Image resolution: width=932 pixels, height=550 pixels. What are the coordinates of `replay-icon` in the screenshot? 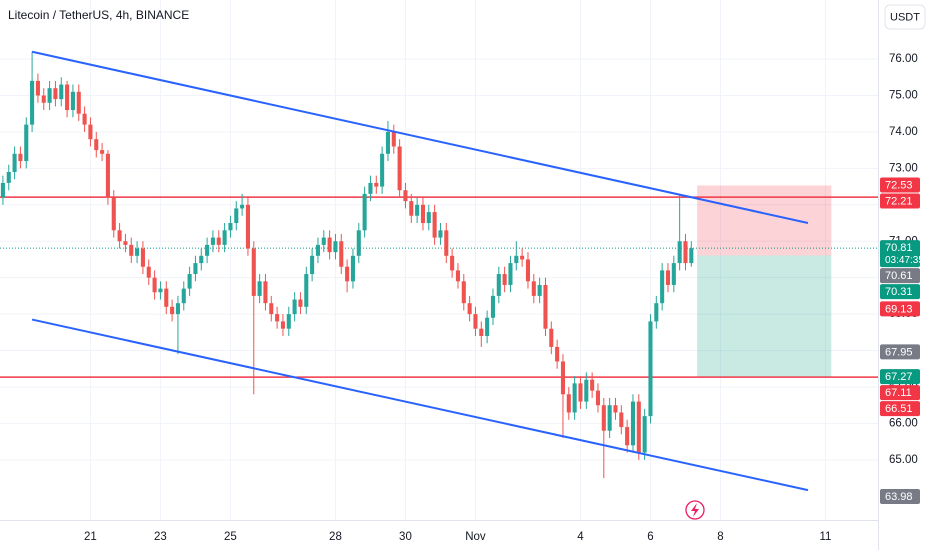 It's located at (695, 510).